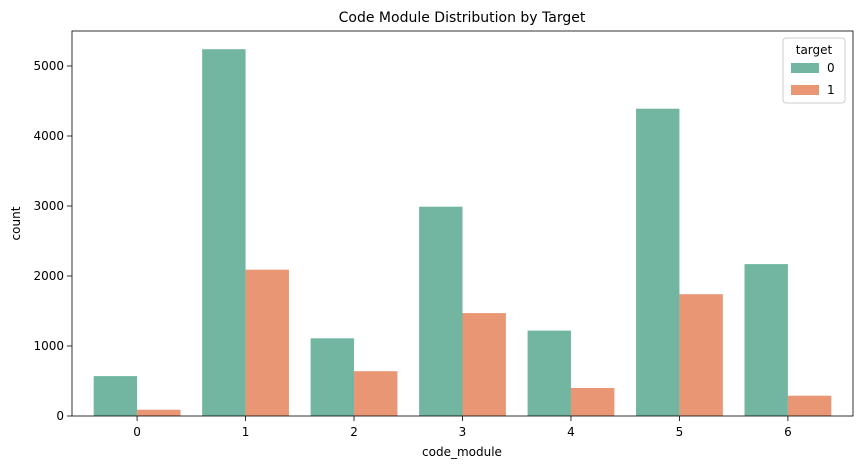 The width and height of the screenshot is (859, 468). Describe the element at coordinates (48, 66) in the screenshot. I see `y-tick-label: 5000` at that location.